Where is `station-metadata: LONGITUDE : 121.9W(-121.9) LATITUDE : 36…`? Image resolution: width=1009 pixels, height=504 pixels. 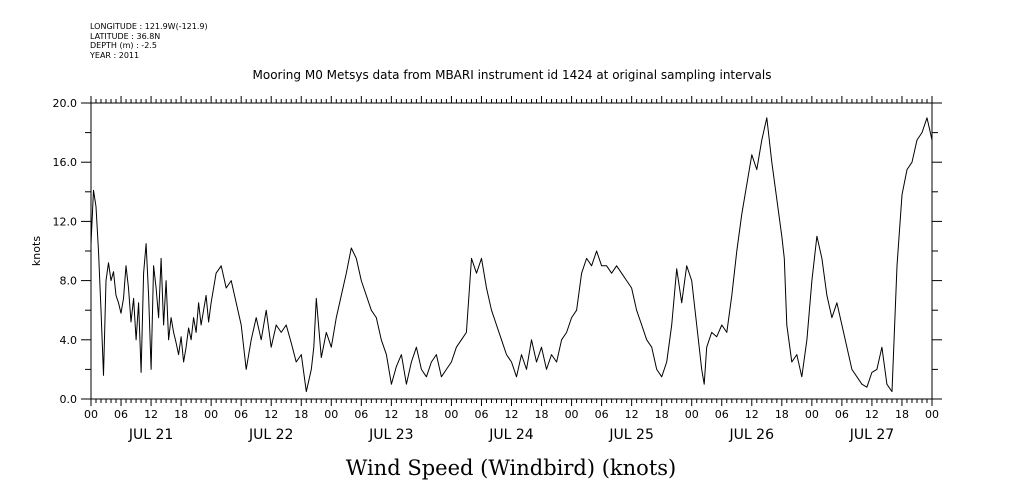 station-metadata: LONGITUDE : 121.9W(-121.9) LATITUDE : 36… is located at coordinates (149, 41).